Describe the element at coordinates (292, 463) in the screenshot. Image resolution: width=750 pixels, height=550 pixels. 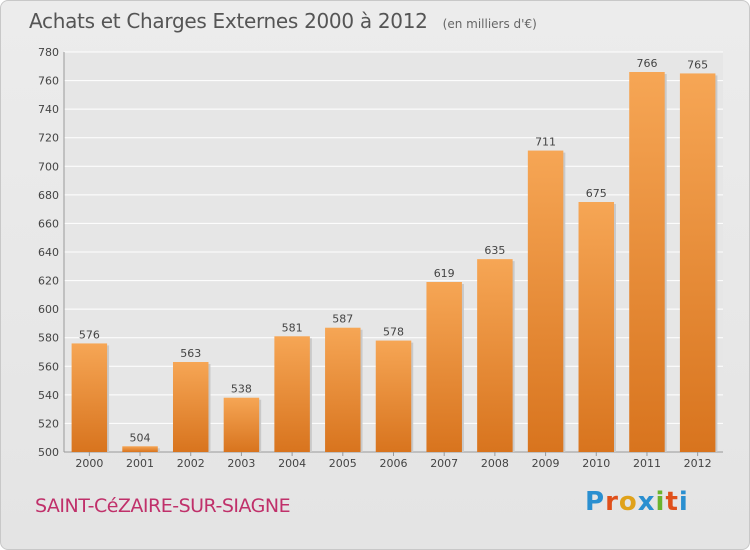
I see `x-tick-label: 2004` at that location.